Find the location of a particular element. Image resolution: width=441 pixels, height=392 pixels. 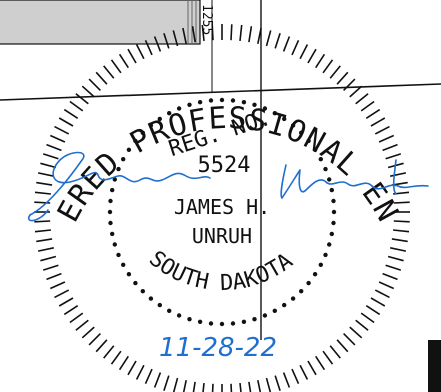

seal-name-first: JAMES H. is located at coordinates (222, 207).